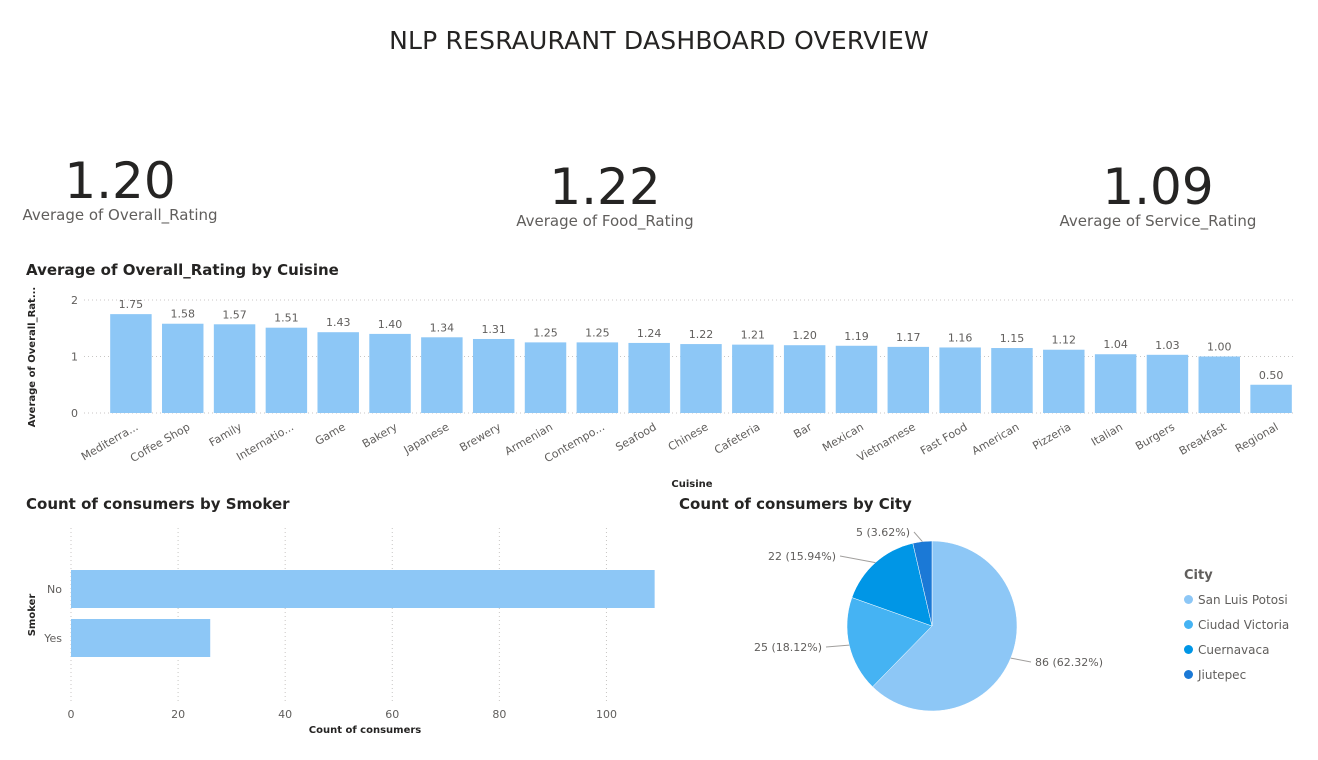 This screenshot has height=760, width=1318. What do you see at coordinates (390, 324) in the screenshot?
I see `data-label: 1.40` at bounding box center [390, 324].